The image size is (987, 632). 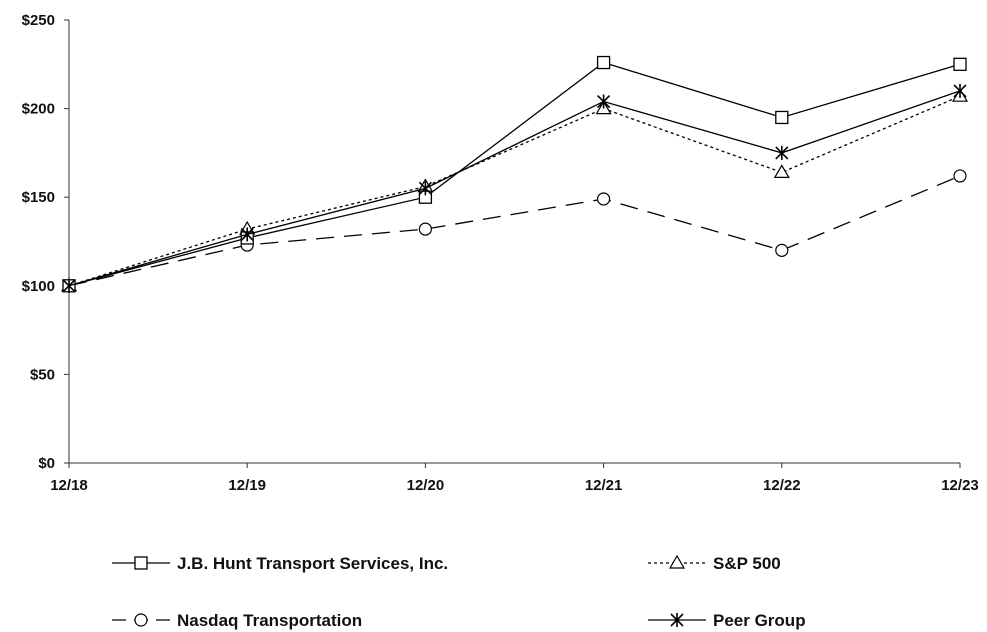 What do you see at coordinates (38, 109) in the screenshot?
I see `y-tick-label: $200` at bounding box center [38, 109].